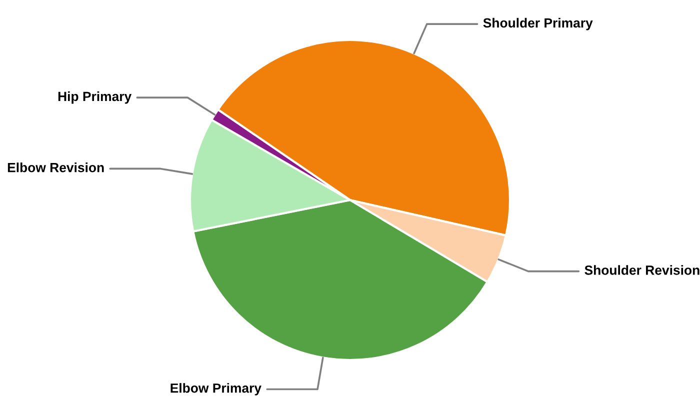 Image resolution: width=700 pixels, height=400 pixels. What do you see at coordinates (95, 97) in the screenshot?
I see `slice-label: Hip Primary` at bounding box center [95, 97].